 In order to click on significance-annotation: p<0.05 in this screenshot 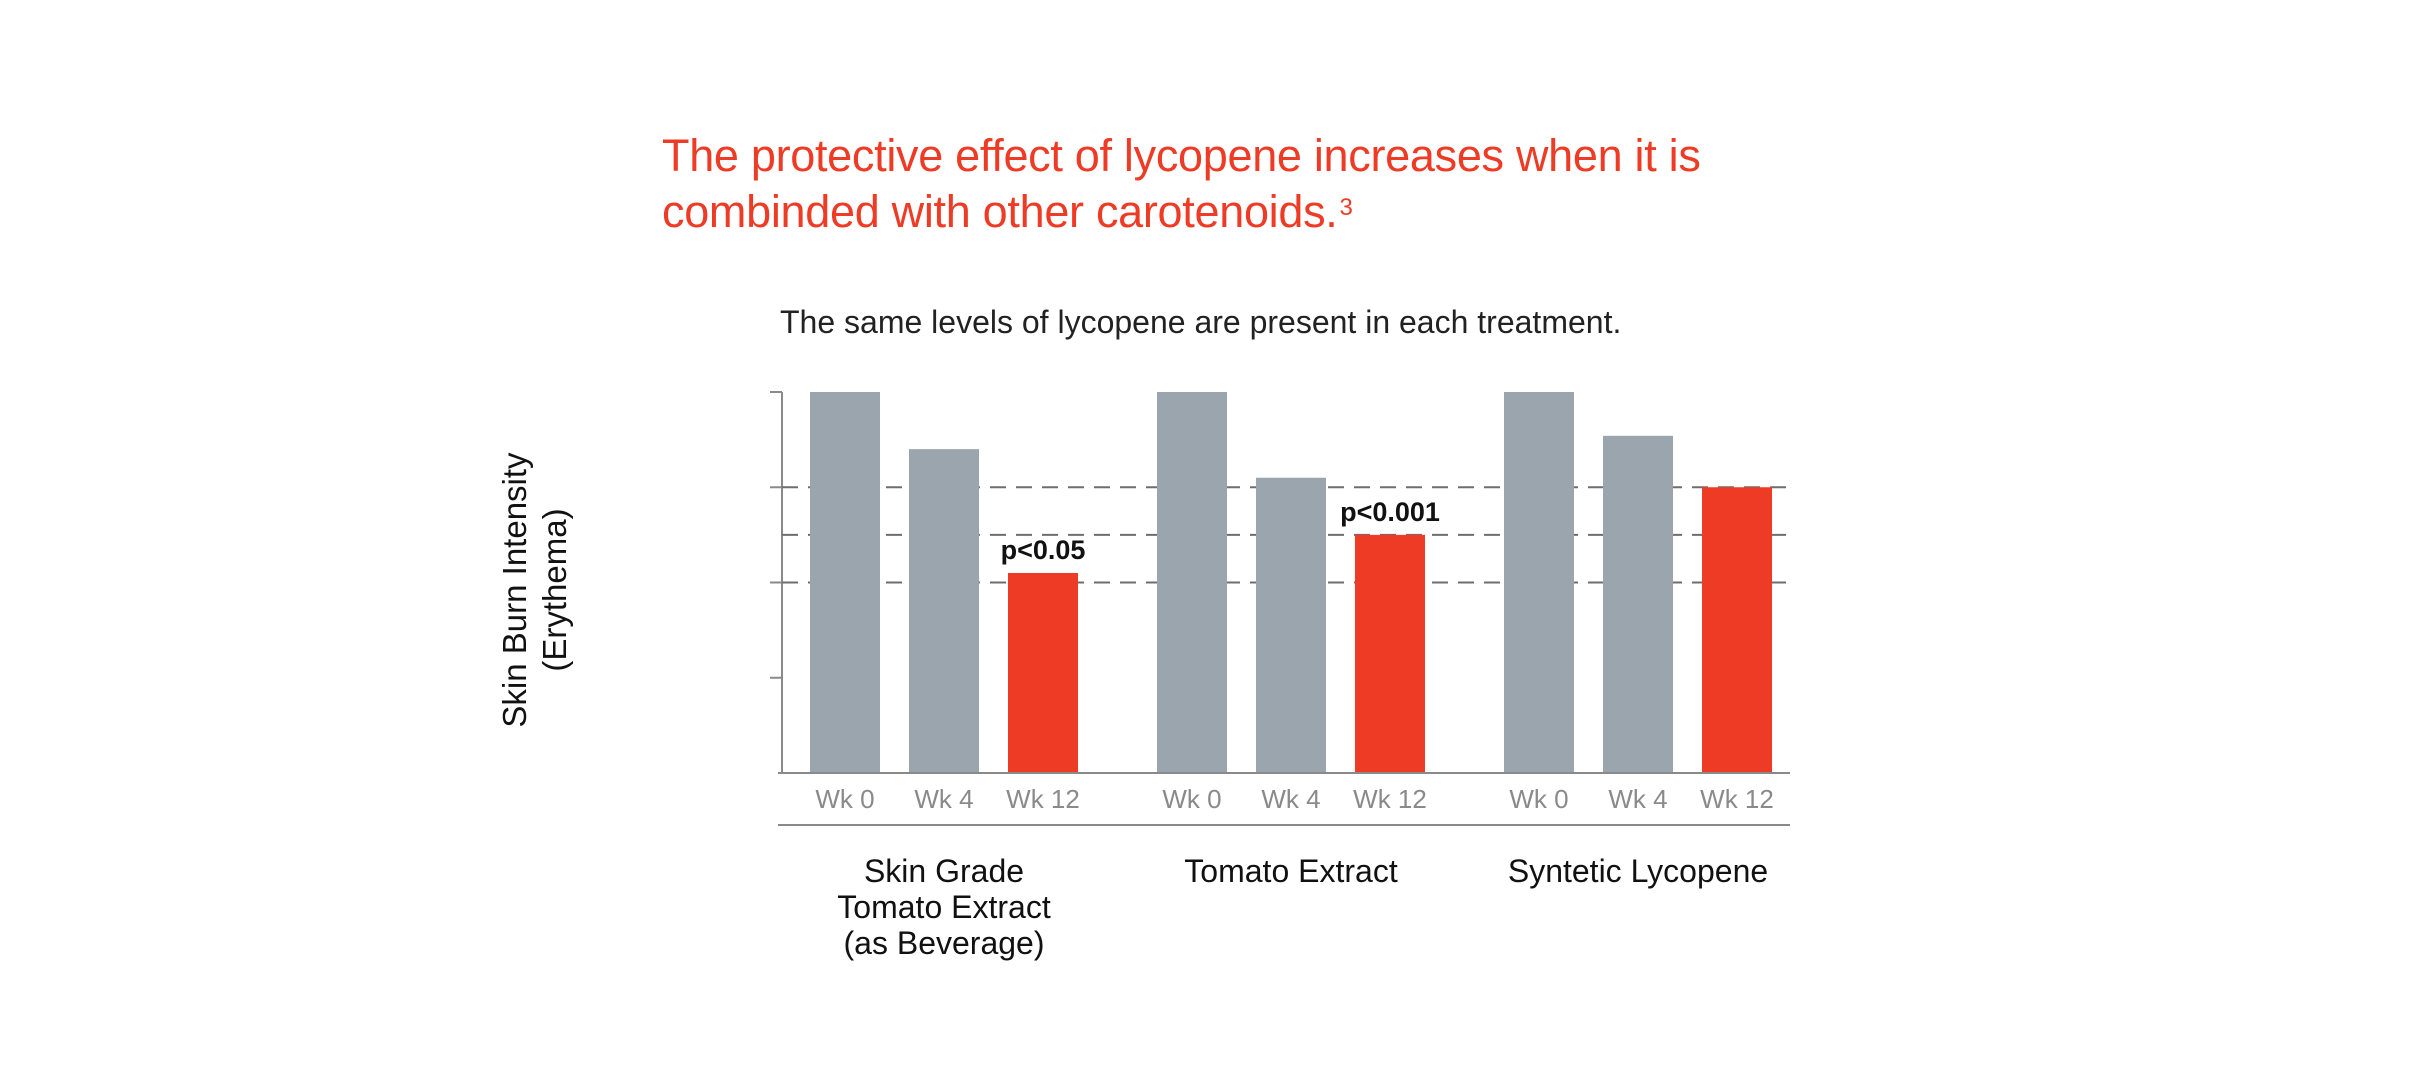, I will do `click(1043, 550)`.